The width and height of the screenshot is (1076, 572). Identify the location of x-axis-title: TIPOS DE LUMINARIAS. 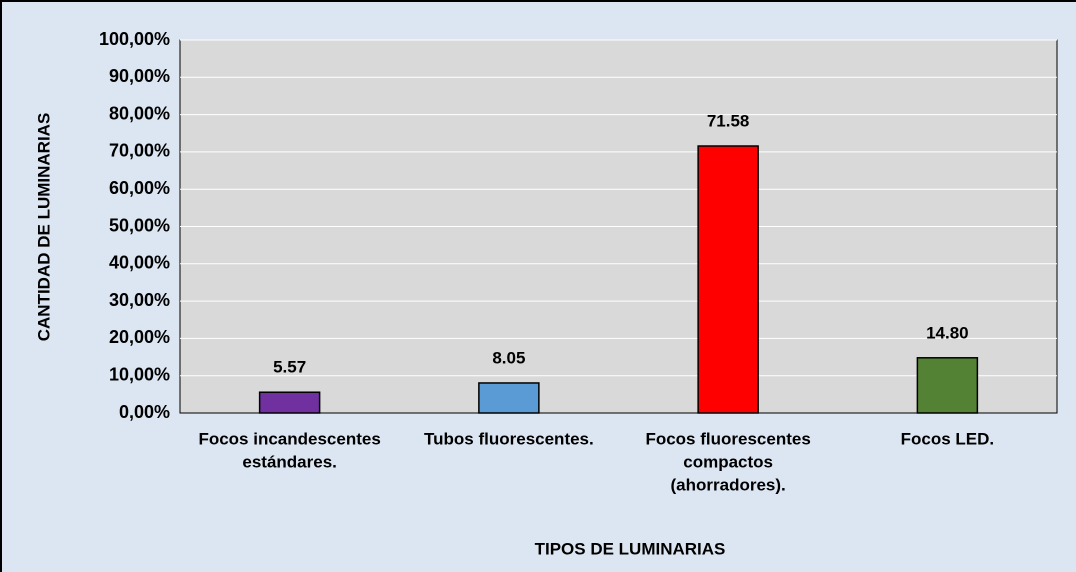
(630, 548).